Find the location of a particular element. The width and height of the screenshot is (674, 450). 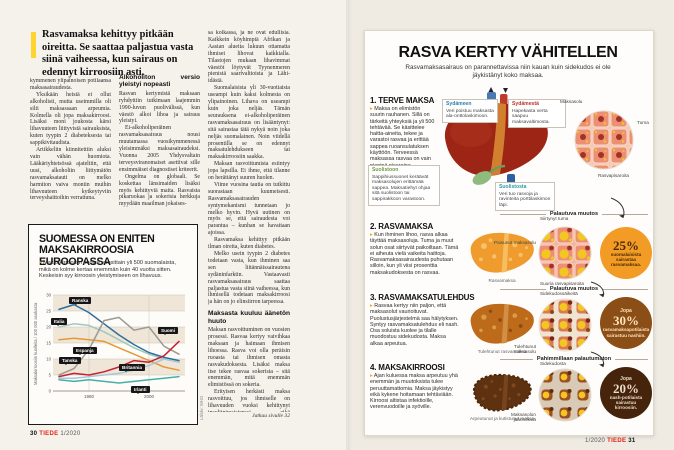

line-chart: 0 5 10 15 20 25 30 1980 2000 is located at coordinates (115, 346).